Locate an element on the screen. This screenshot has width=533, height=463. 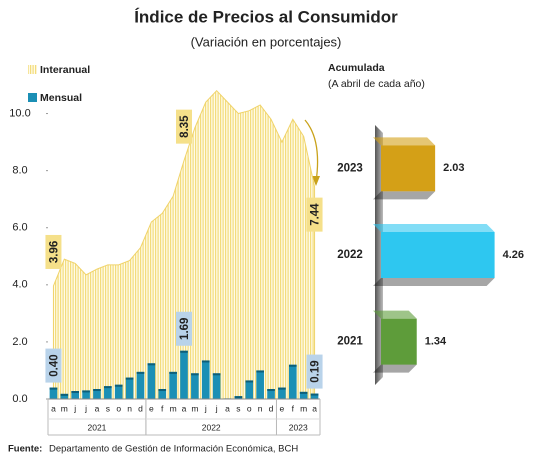
x-tick-label: o is located at coordinates (118, 408).